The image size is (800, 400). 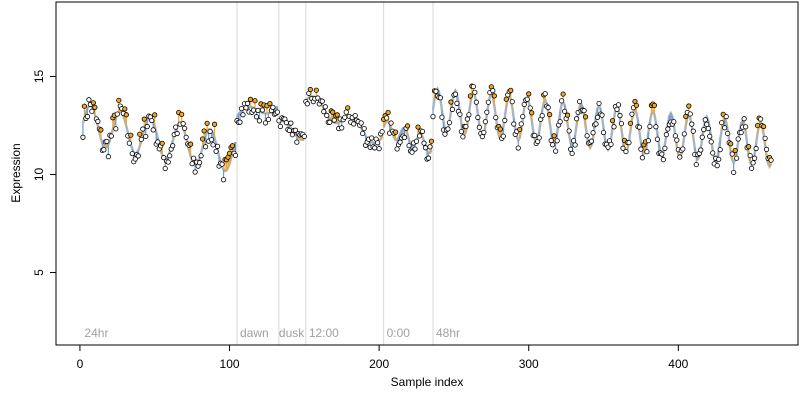 What do you see at coordinates (324, 333) in the screenshot?
I see `phase-label: 12:00` at bounding box center [324, 333].